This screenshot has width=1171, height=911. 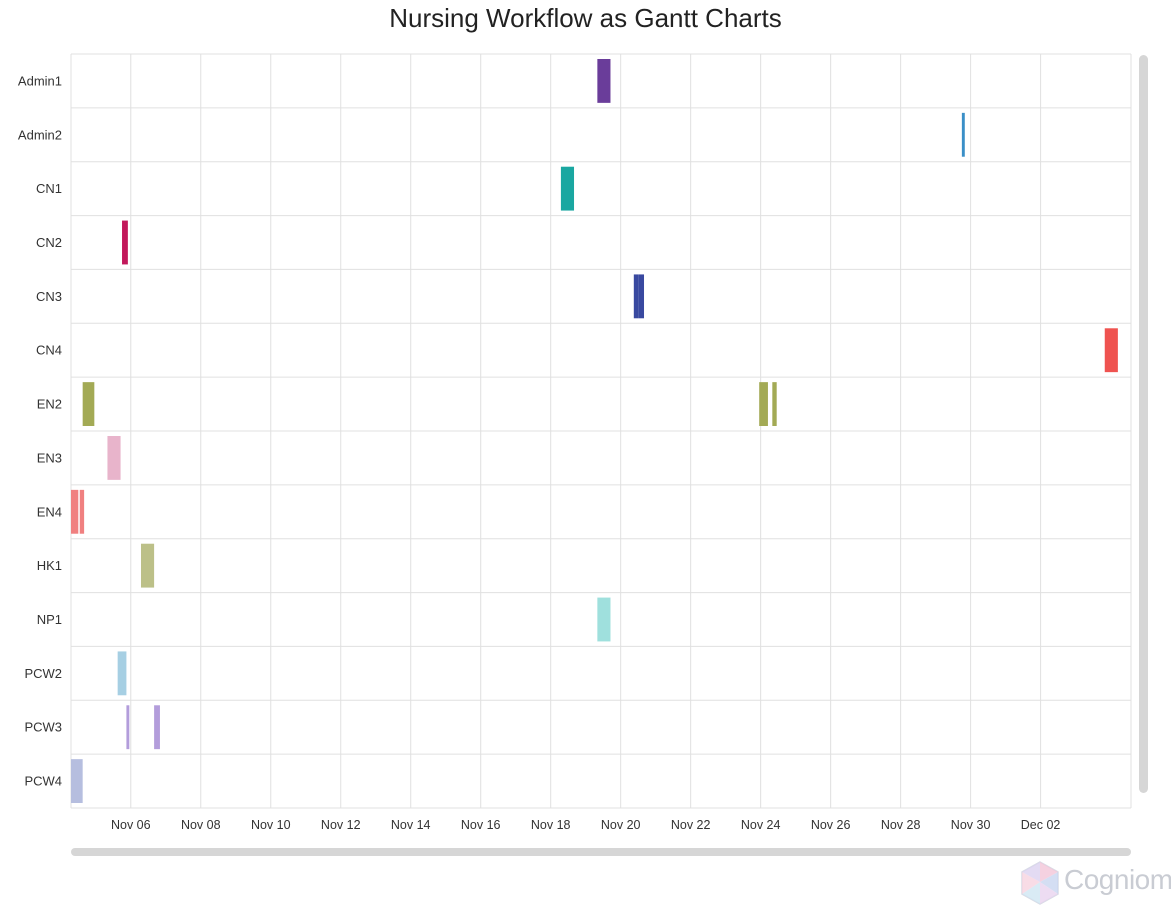 What do you see at coordinates (49, 188) in the screenshot?
I see `row-label: CN1` at bounding box center [49, 188].